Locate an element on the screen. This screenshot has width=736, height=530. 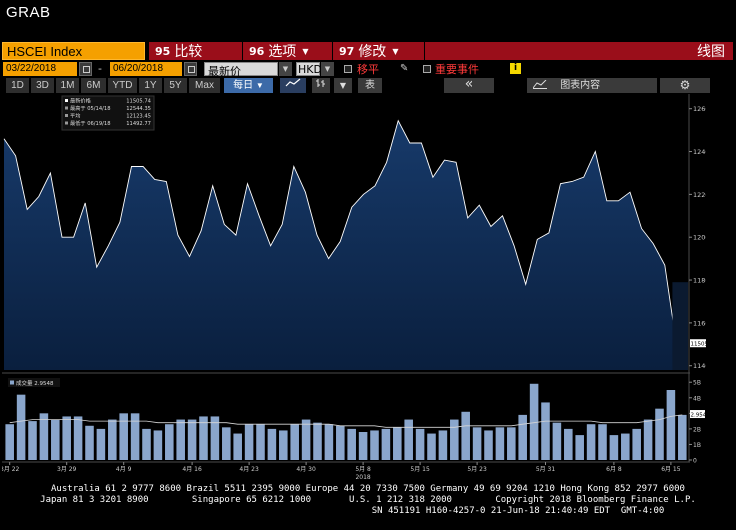
legend-box is located at coordinates (108, 113).